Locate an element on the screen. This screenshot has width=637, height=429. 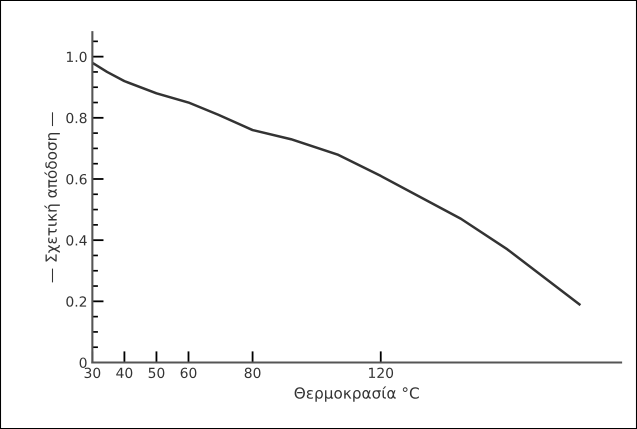
y-tick-label: 0.4 is located at coordinates (76, 240).